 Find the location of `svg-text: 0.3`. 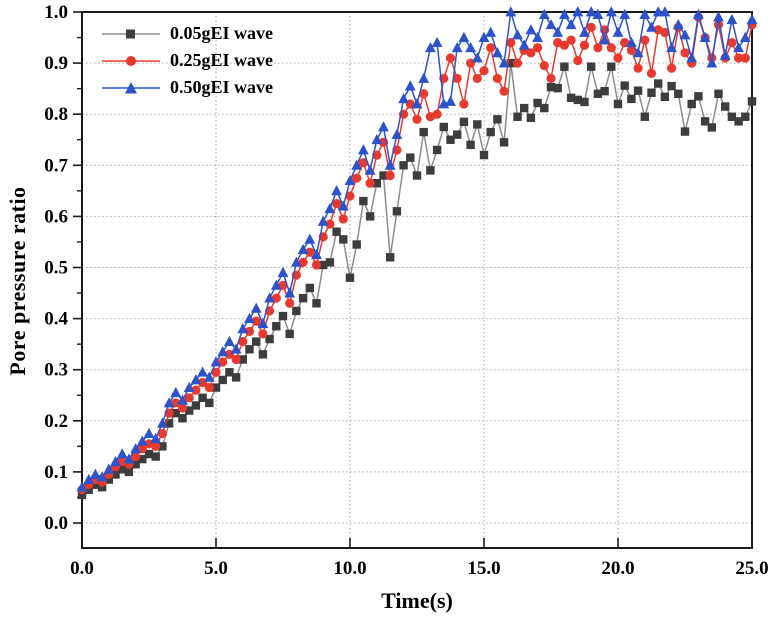

svg-text: 0.3 is located at coordinates (56, 370).